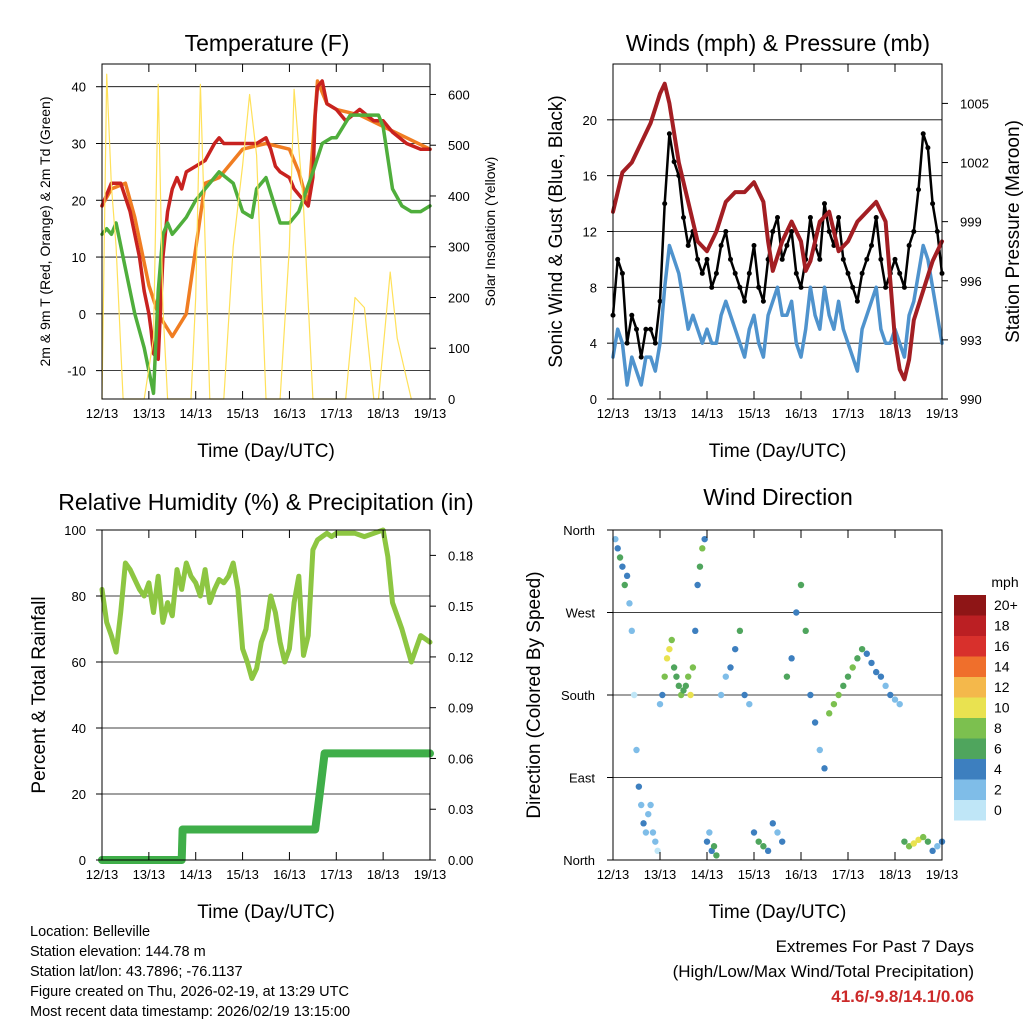 This screenshot has height=1024, width=1024. What do you see at coordinates (460, 809) in the screenshot?
I see `y2-tick-label: 0.03` at bounding box center [460, 809].